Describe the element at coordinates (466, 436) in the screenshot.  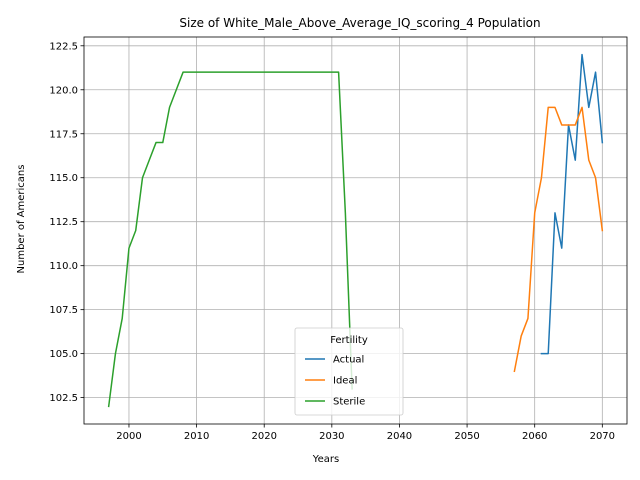
I see `x-tick-label: 2050` at that location.